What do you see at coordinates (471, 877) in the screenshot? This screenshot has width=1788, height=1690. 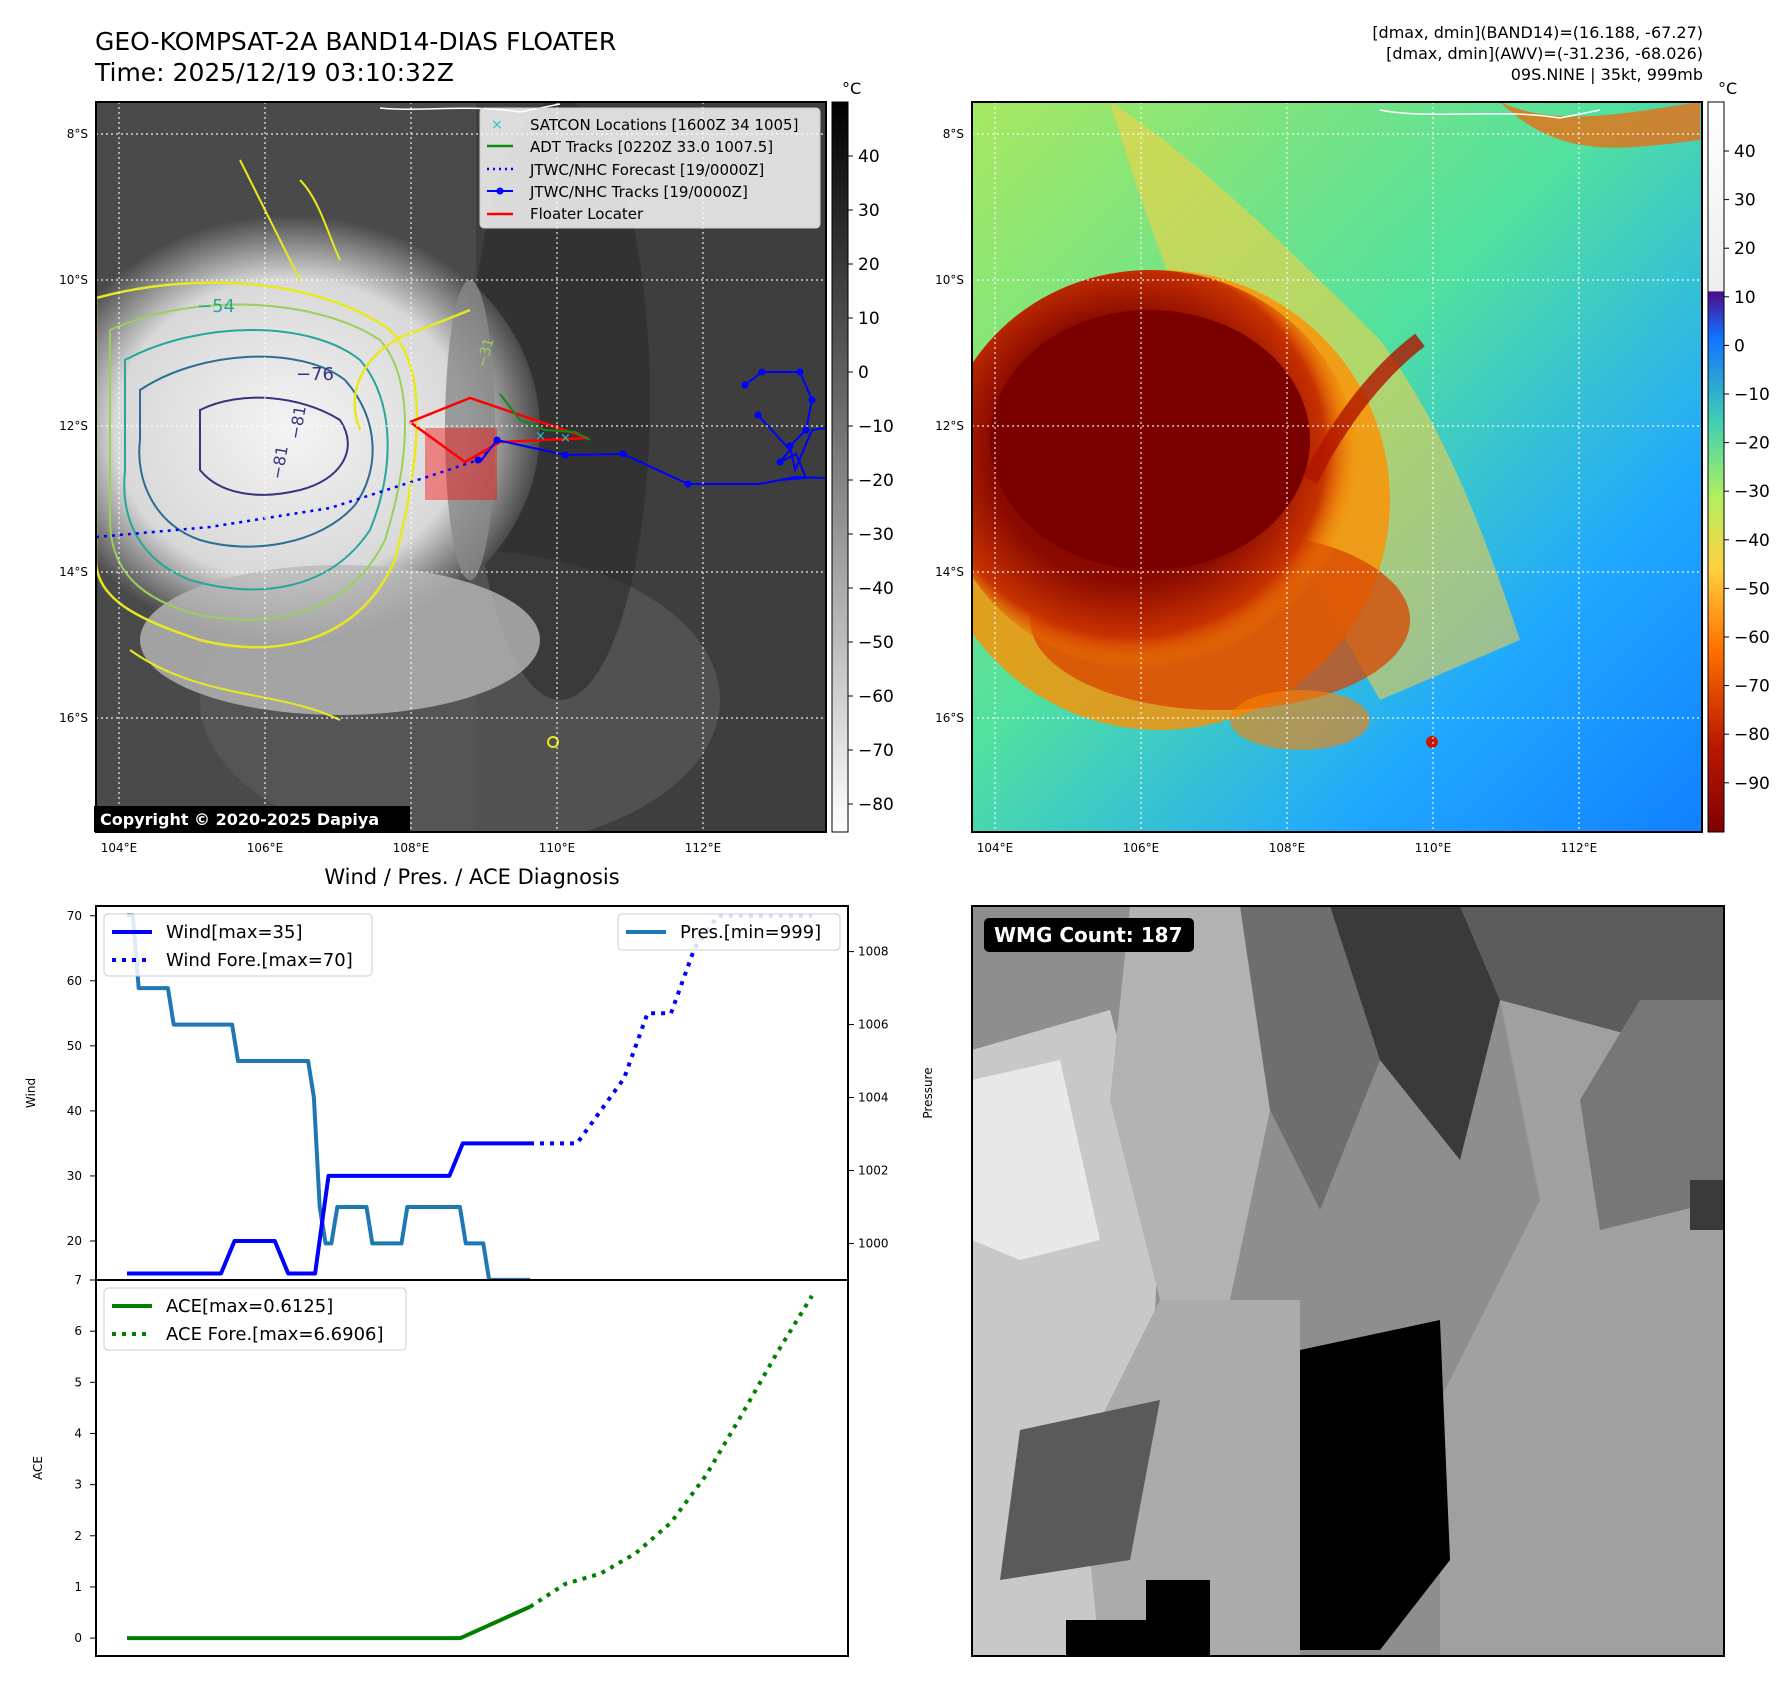 I see `diagnosis-title: Wind / Pres. / ACE Diagnosis` at bounding box center [471, 877].